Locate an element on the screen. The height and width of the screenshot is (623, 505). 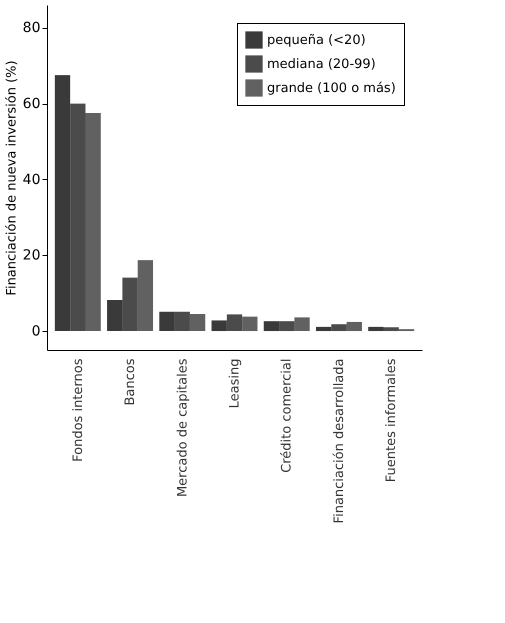
legend-label: mediana (20-99) is located at coordinates (321, 64).